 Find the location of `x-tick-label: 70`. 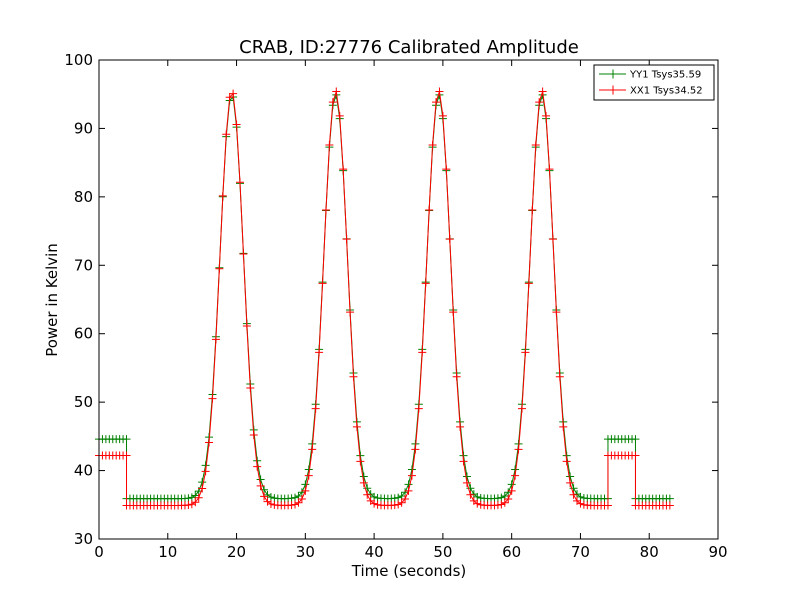

x-tick-label: 70 is located at coordinates (580, 552).